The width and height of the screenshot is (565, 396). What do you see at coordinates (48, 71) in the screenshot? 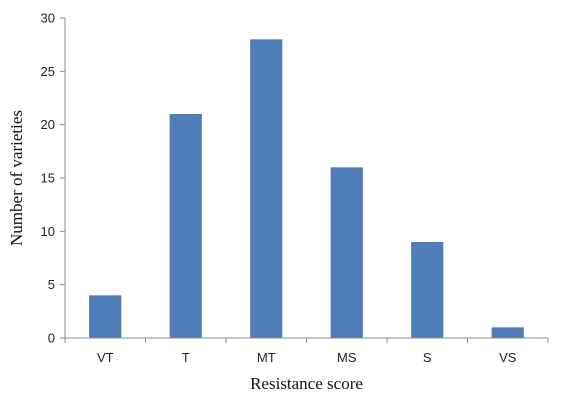
I see `y-tick-label: 25` at bounding box center [48, 71].